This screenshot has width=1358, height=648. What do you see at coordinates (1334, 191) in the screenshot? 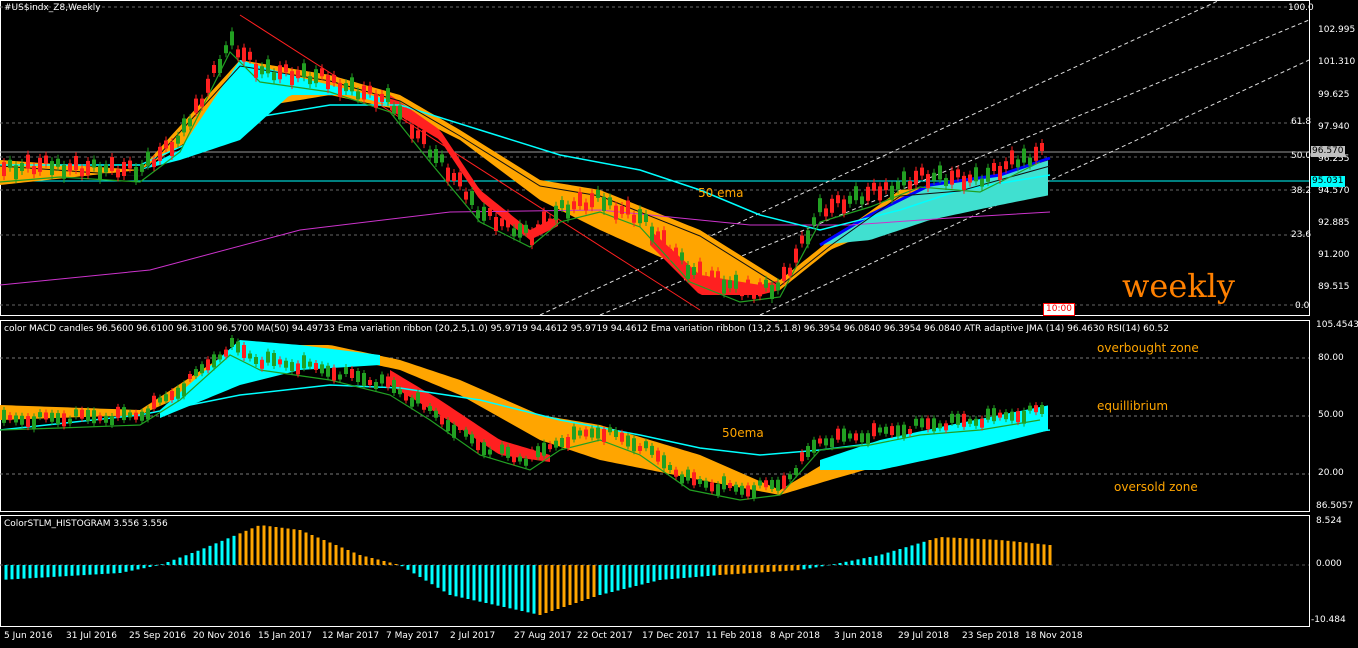
I see `price-label: 94.570` at bounding box center [1334, 191].